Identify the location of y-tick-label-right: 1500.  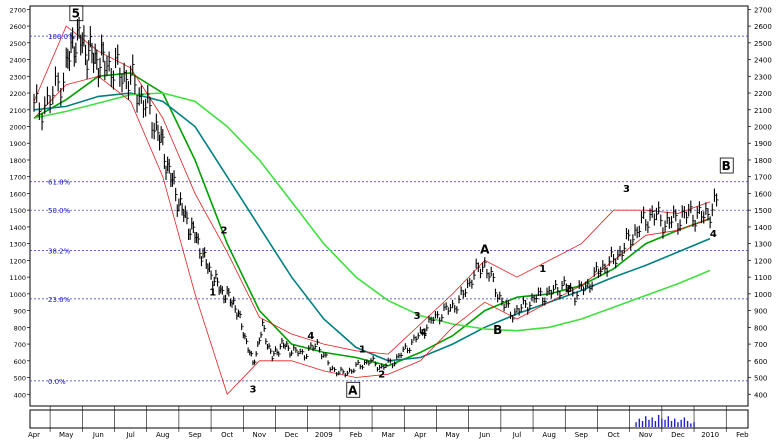
(763, 211).